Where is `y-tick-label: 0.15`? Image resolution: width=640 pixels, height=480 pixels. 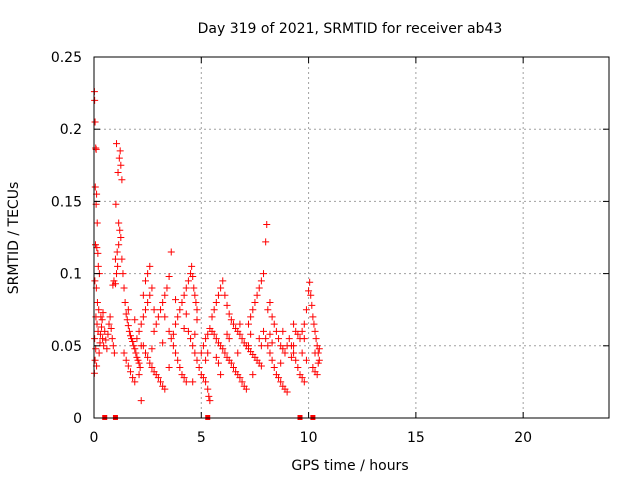 y-tick-label: 0.15 is located at coordinates (66, 202).